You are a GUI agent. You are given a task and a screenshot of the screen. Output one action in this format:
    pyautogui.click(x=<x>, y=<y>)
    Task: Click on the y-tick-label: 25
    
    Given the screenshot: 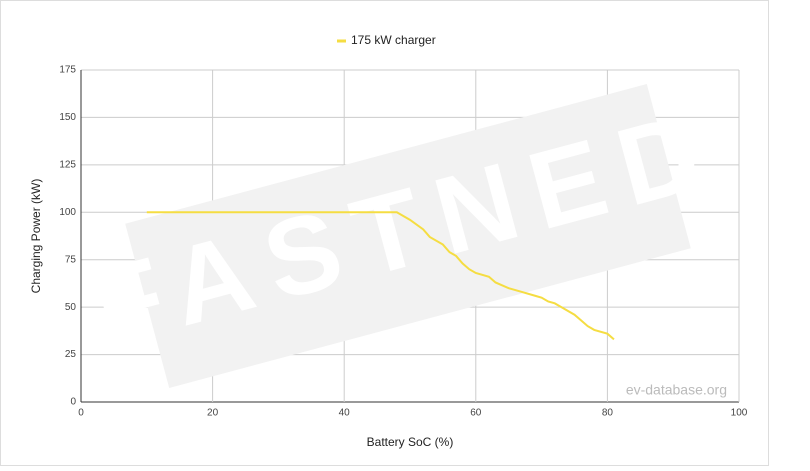 What is the action you would take?
    pyautogui.click(x=71, y=354)
    